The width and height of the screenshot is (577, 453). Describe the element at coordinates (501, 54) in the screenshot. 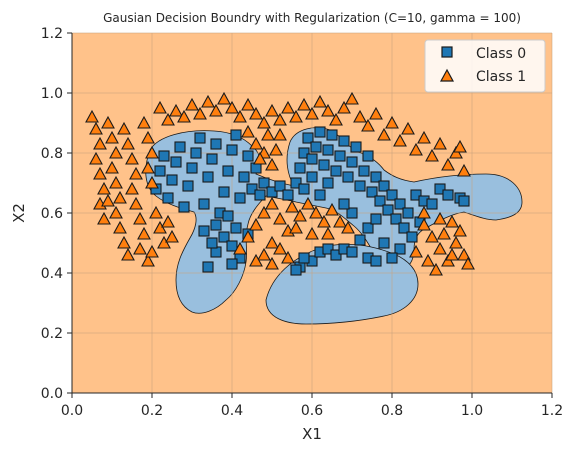

I see `legend-label-class0: Class 0` at that location.